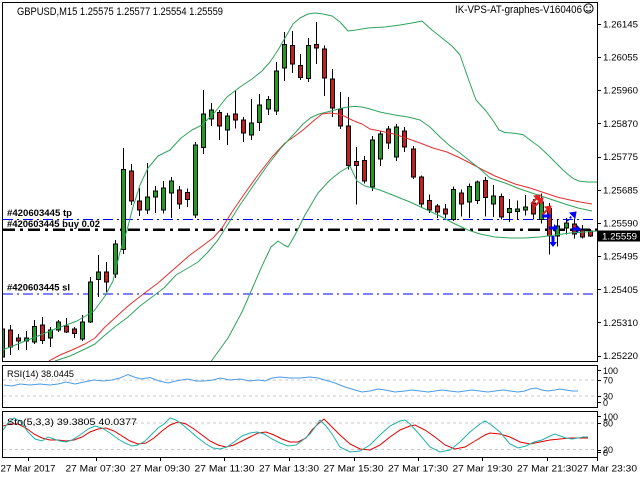  What do you see at coordinates (619, 237) in the screenshot?
I see `svg-text: 1.25559` at bounding box center [619, 237].